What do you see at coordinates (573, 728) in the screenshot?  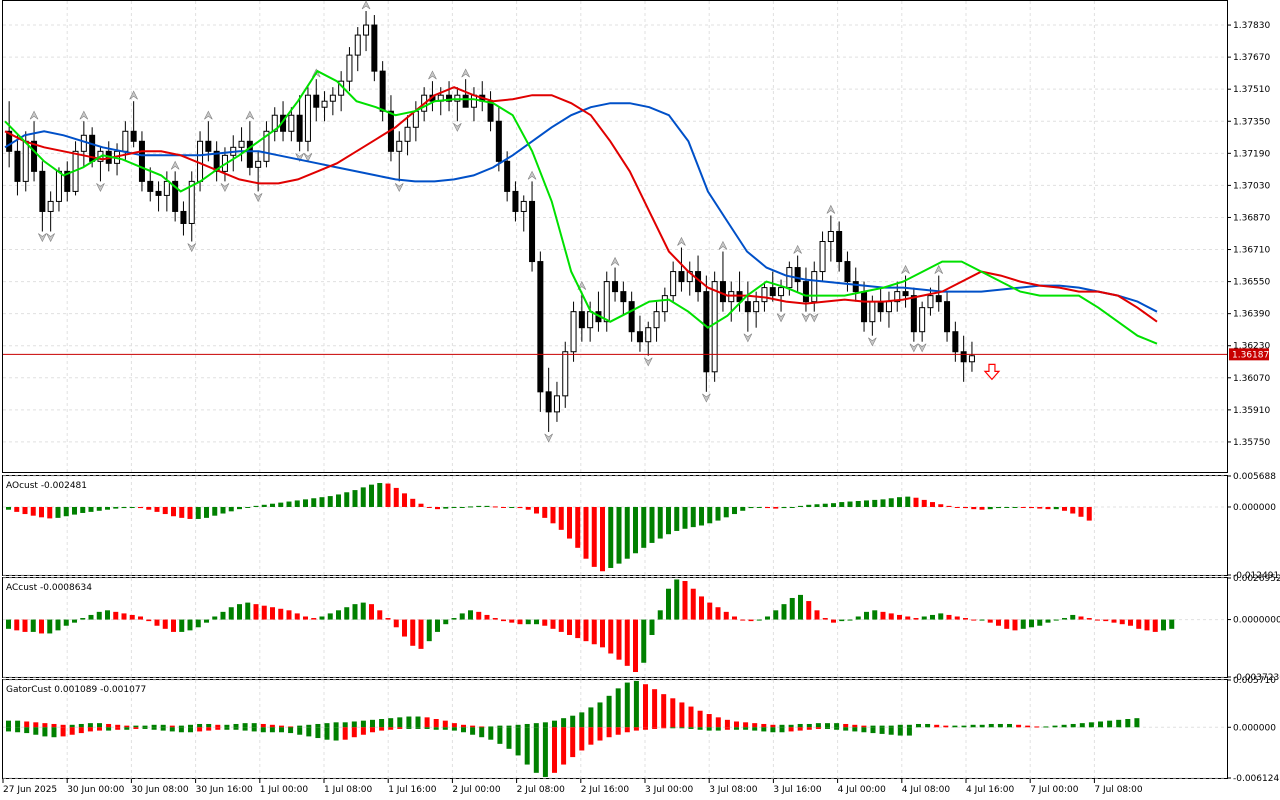 I see `gator-panel` at bounding box center [573, 728].